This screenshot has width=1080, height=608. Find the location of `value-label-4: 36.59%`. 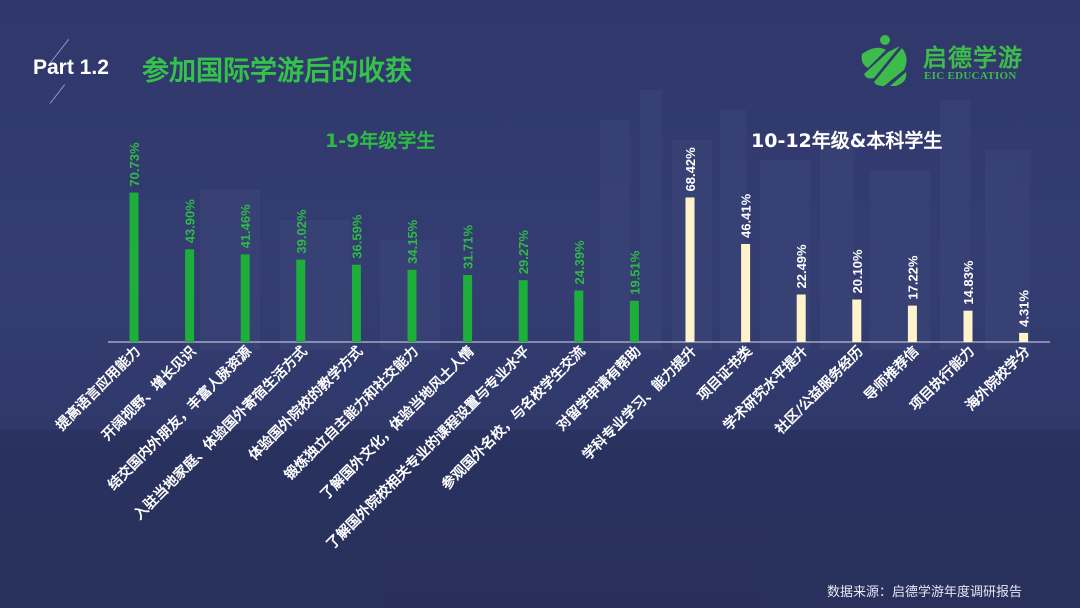

value-label-4: 36.59% is located at coordinates (356, 236).